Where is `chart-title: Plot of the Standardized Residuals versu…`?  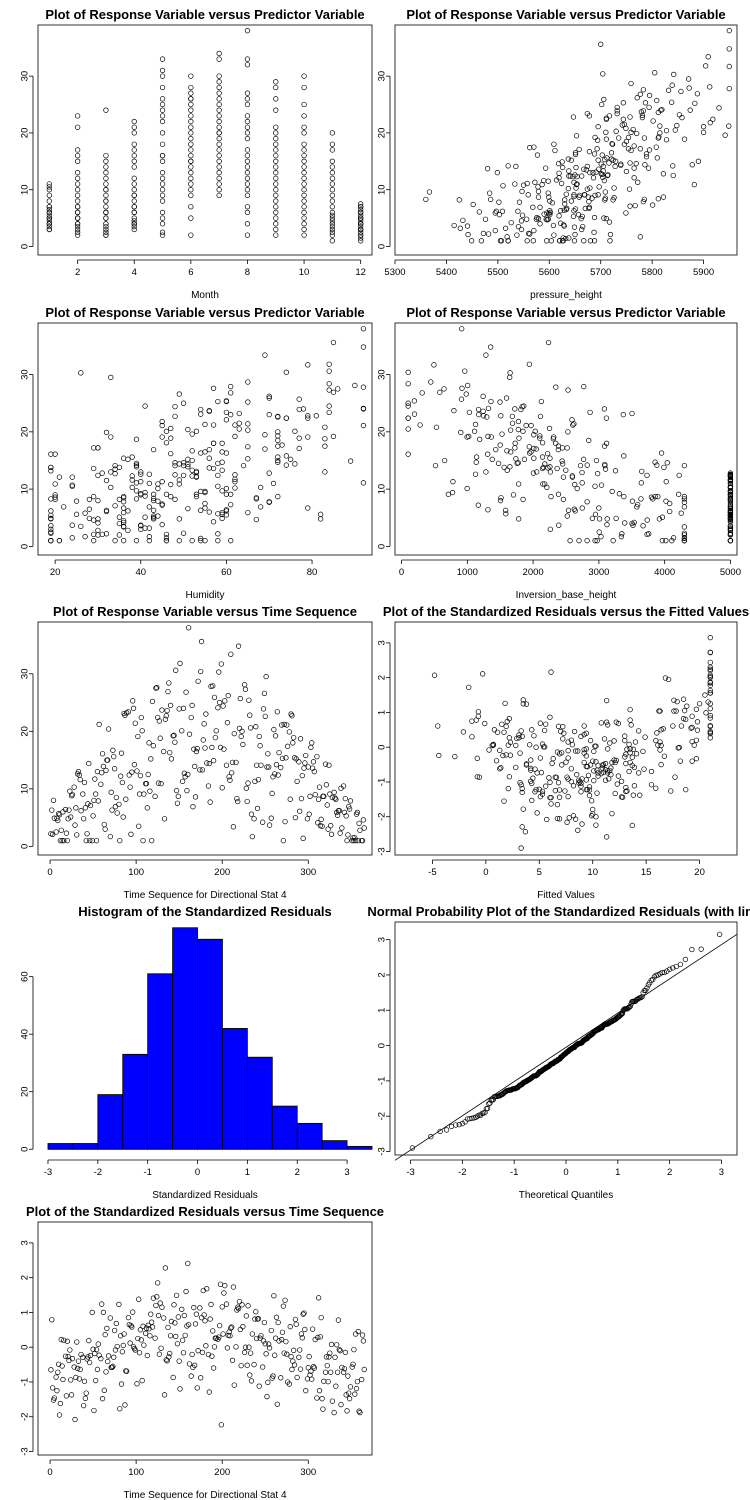
chart-title: Plot of the Standardized Residuals versu… is located at coordinates (566, 611).